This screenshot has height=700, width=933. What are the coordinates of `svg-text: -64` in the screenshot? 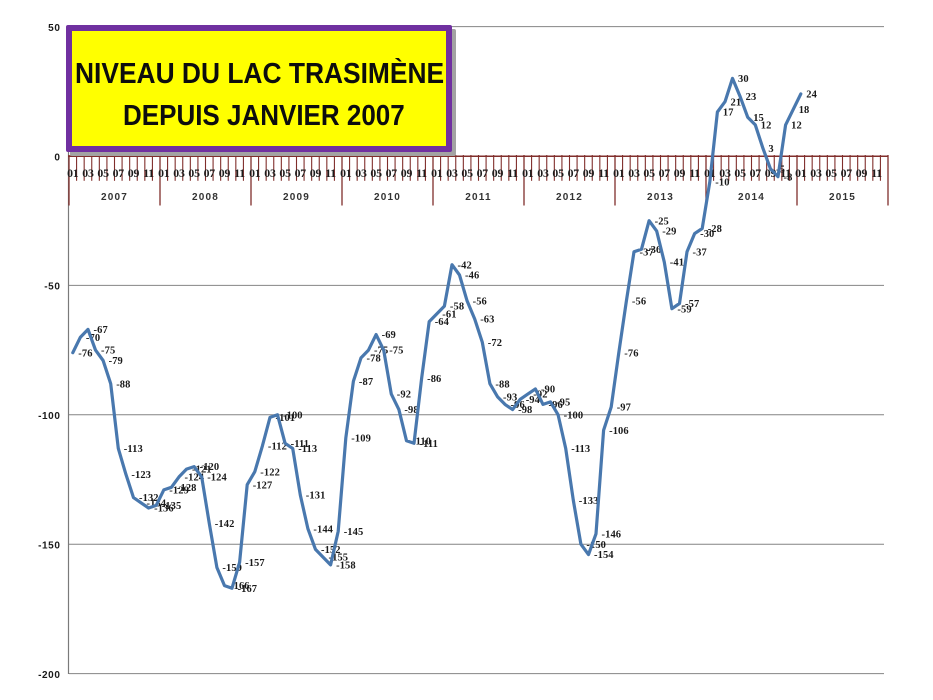 It's located at (442, 322).